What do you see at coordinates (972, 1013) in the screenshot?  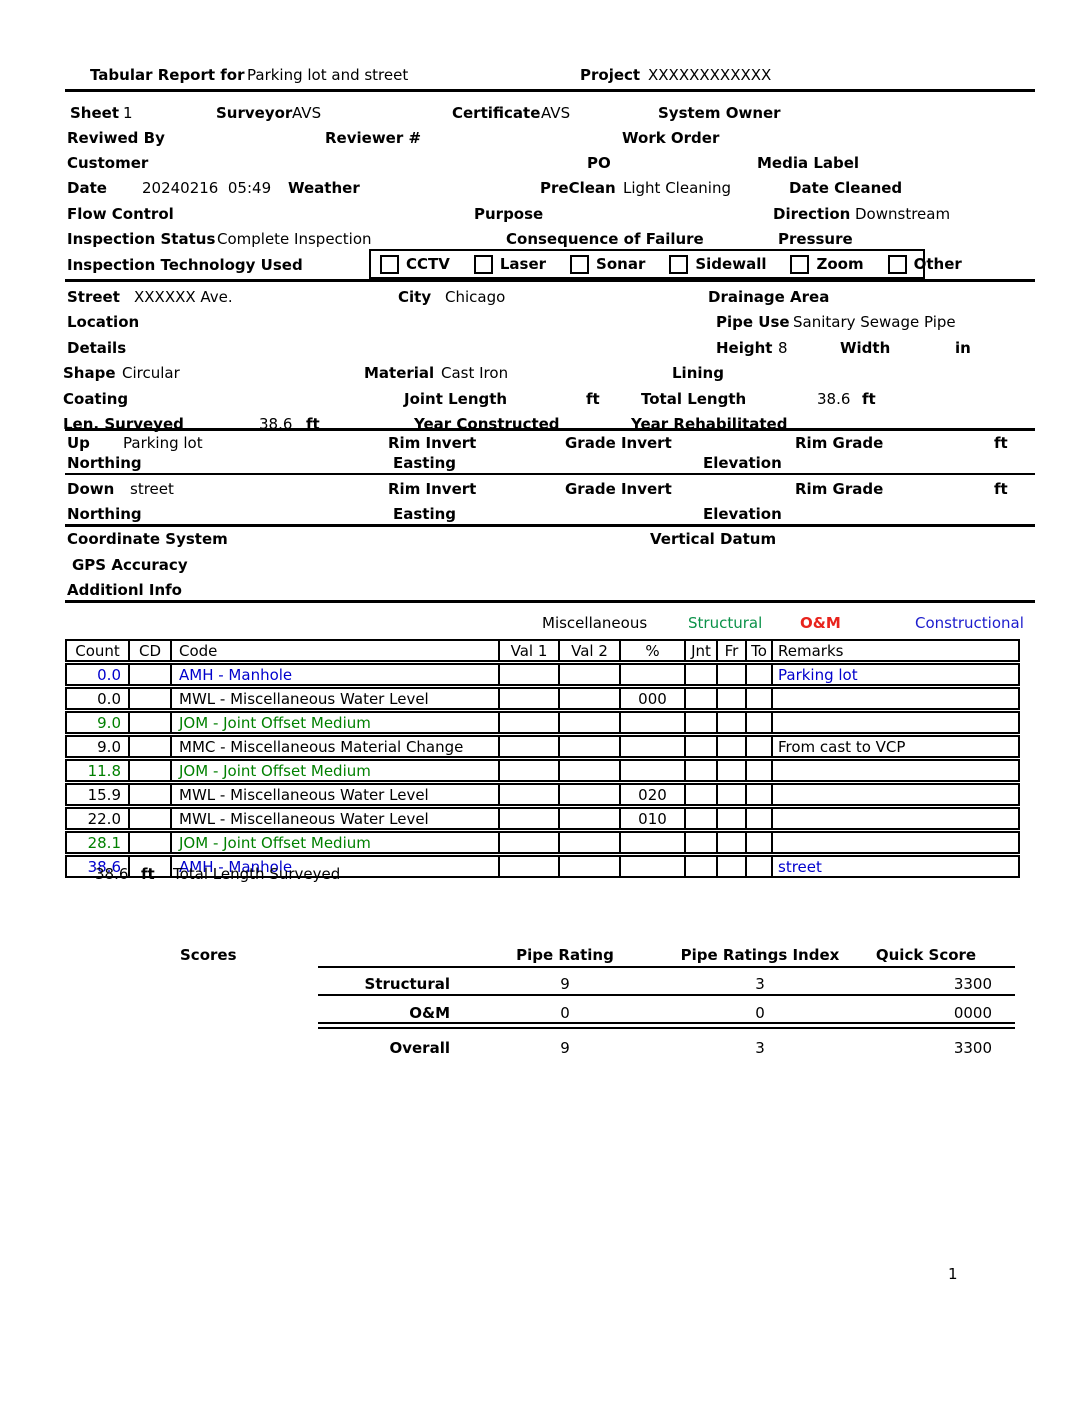 I see `om-quick-score: 0000` at bounding box center [972, 1013].